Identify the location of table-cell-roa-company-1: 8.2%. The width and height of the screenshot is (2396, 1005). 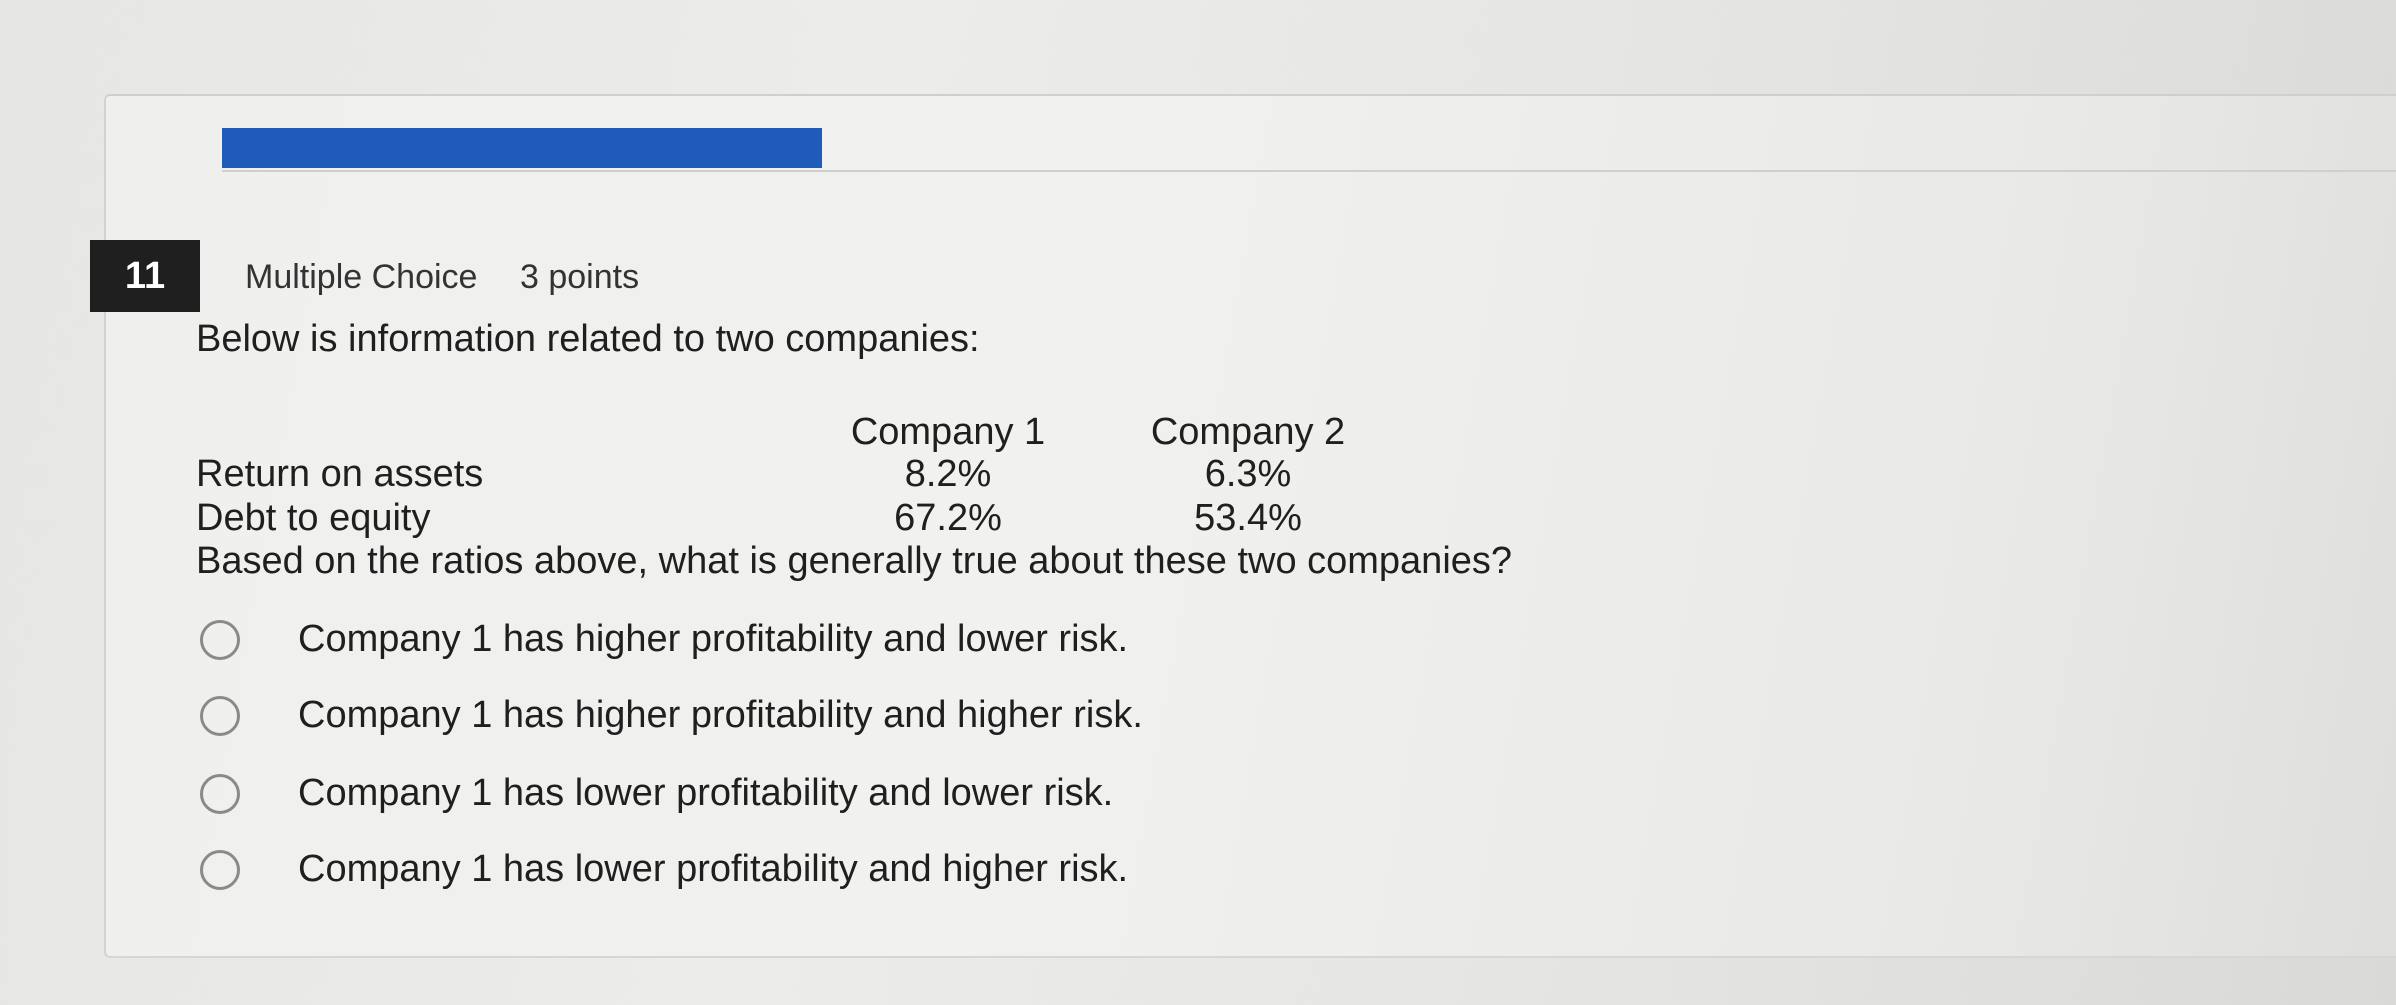
(948, 474).